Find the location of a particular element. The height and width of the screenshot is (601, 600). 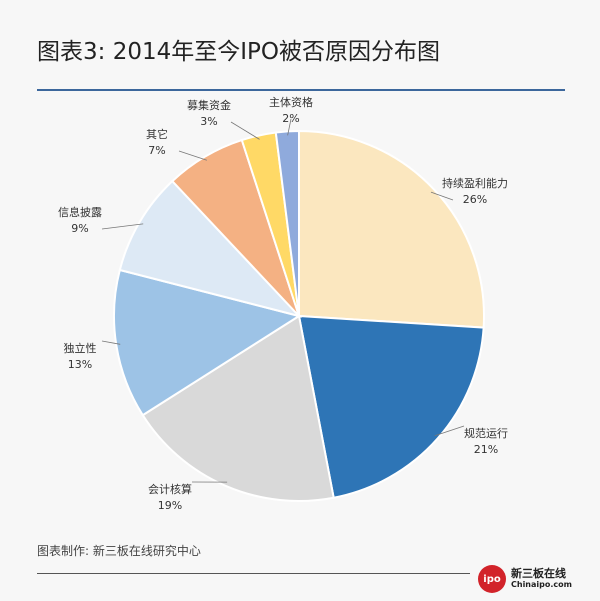

slice-label: 其它 is located at coordinates (157, 134).